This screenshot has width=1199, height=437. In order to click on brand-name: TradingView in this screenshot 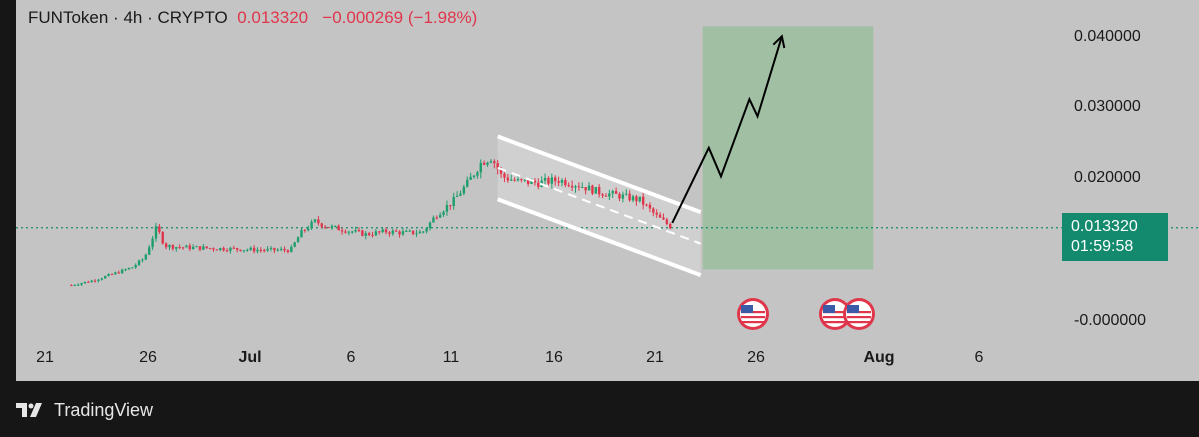, I will do `click(104, 409)`.